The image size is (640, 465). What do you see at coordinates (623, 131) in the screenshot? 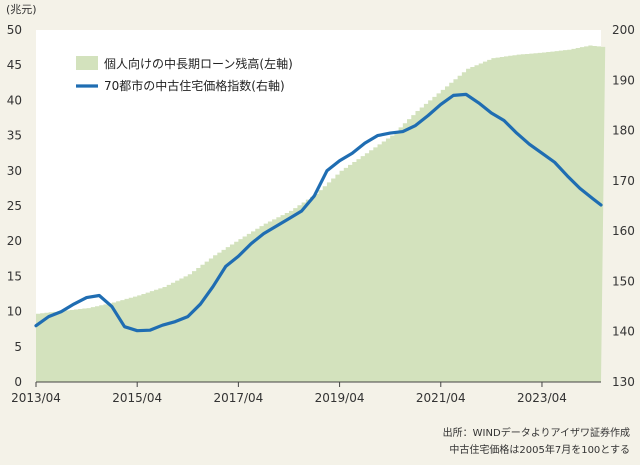
I see `y-right-tick-label: 180` at bounding box center [623, 131].